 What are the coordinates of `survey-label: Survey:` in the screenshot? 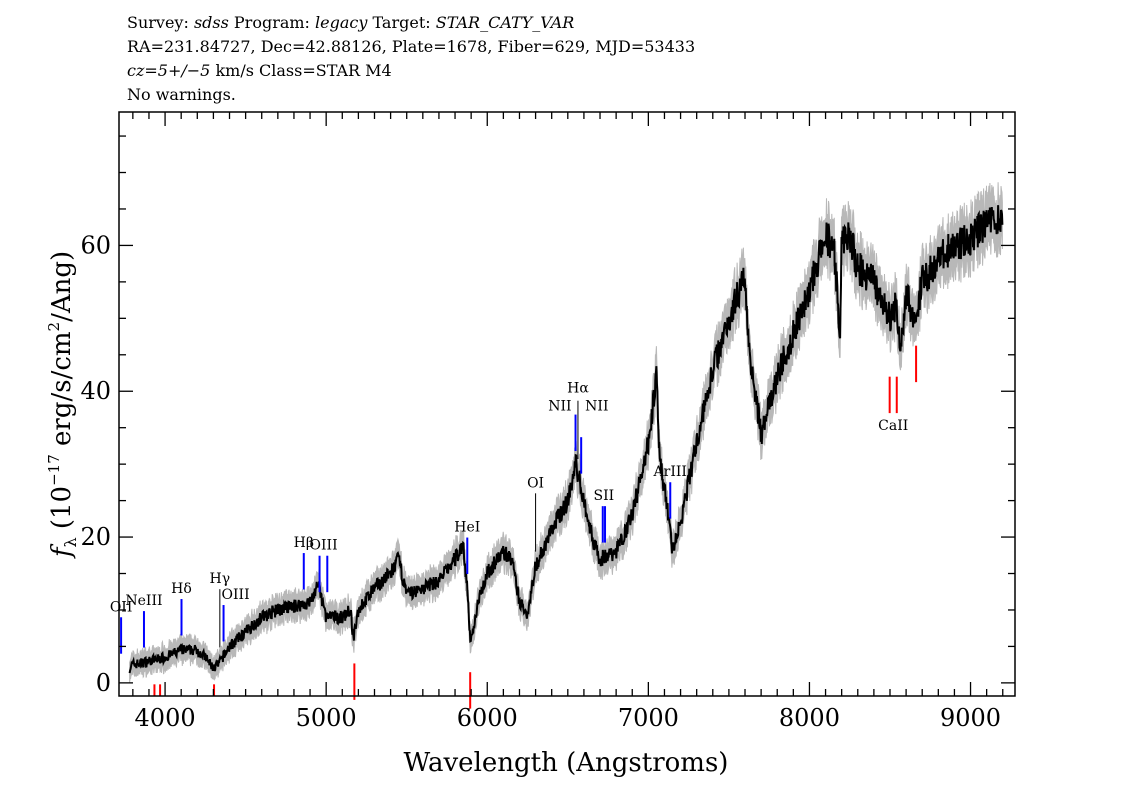 It's located at (160, 22).